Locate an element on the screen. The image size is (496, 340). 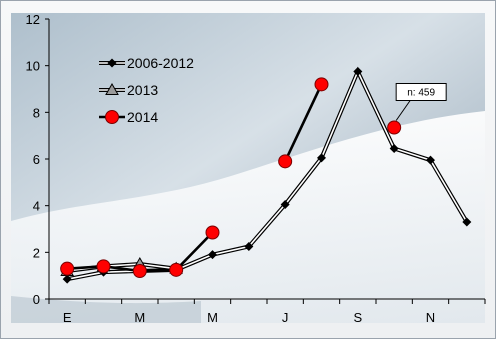
y-tick-label: 12 is located at coordinates (33, 19).